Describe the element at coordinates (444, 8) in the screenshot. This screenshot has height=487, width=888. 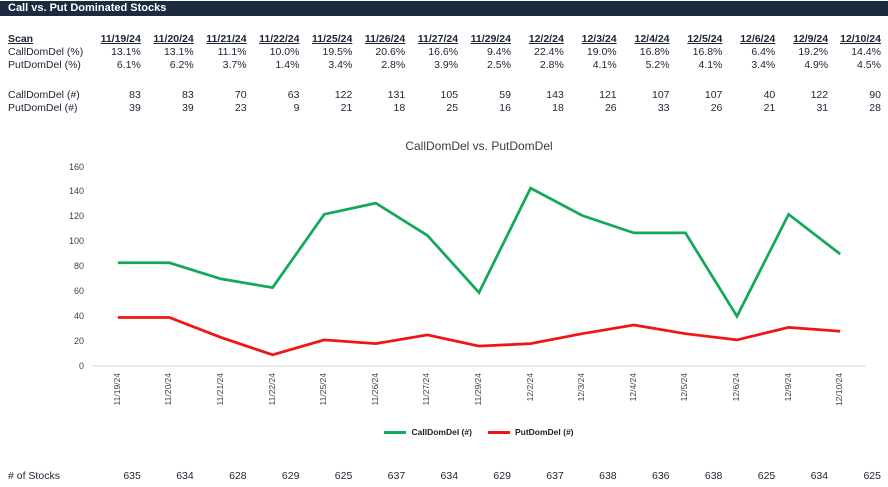
I see `sheet-title-bar: Call vs. Put Dominated Stocks` at that location.